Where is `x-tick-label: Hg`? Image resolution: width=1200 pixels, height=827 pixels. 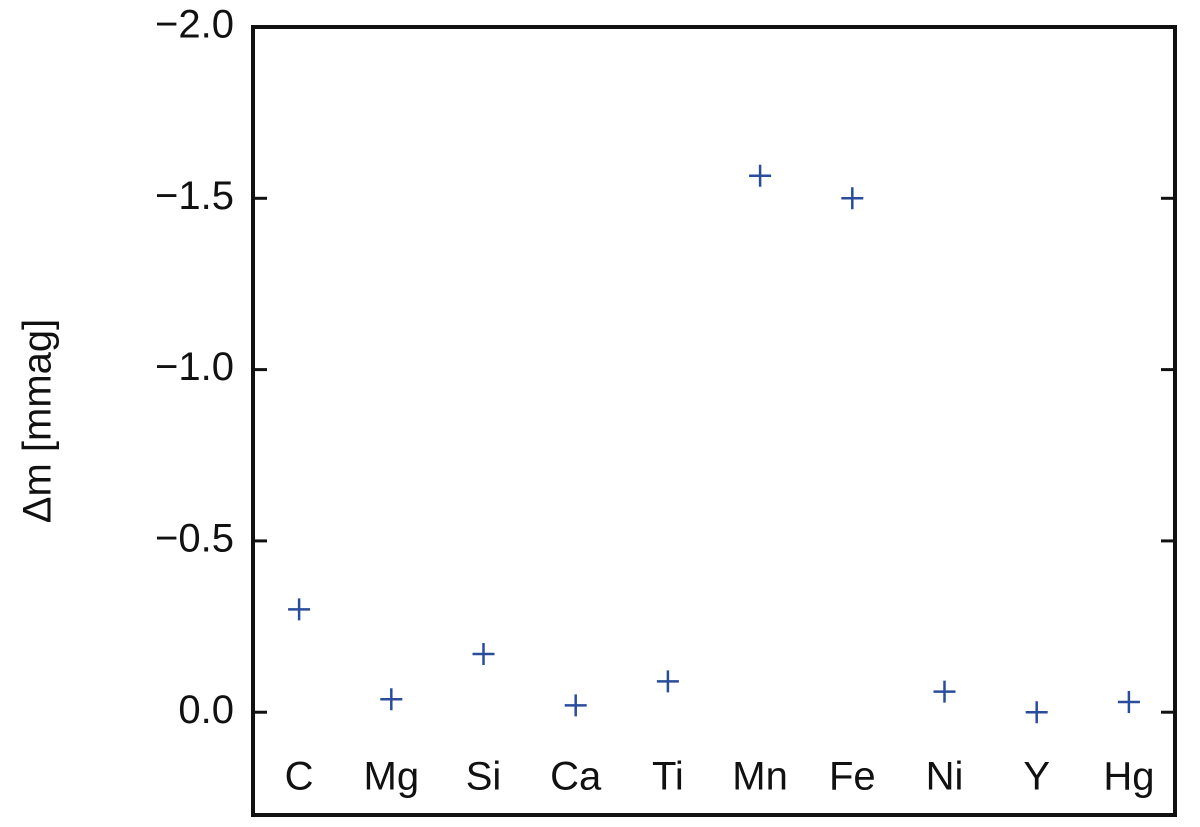 x-tick-label: Hg is located at coordinates (1128, 777).